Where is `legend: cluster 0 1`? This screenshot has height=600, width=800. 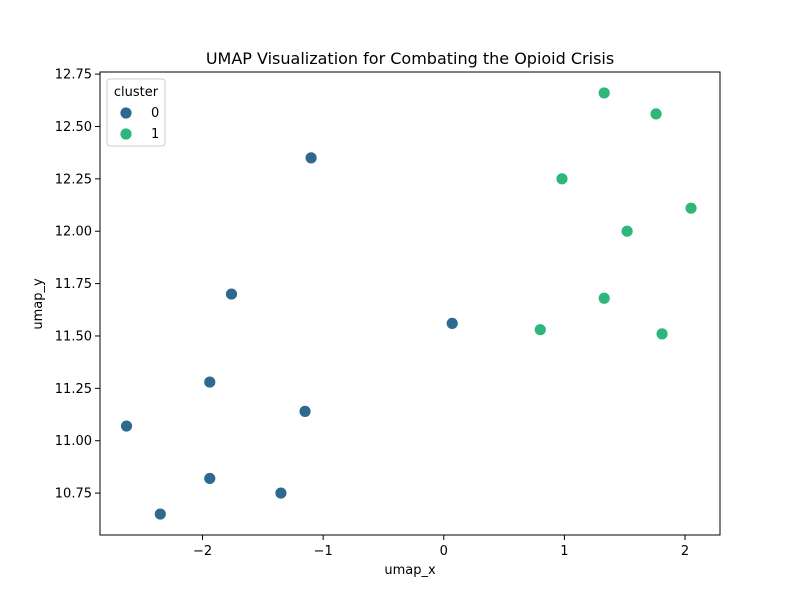
legend: cluster 0 1 is located at coordinates (136, 112).